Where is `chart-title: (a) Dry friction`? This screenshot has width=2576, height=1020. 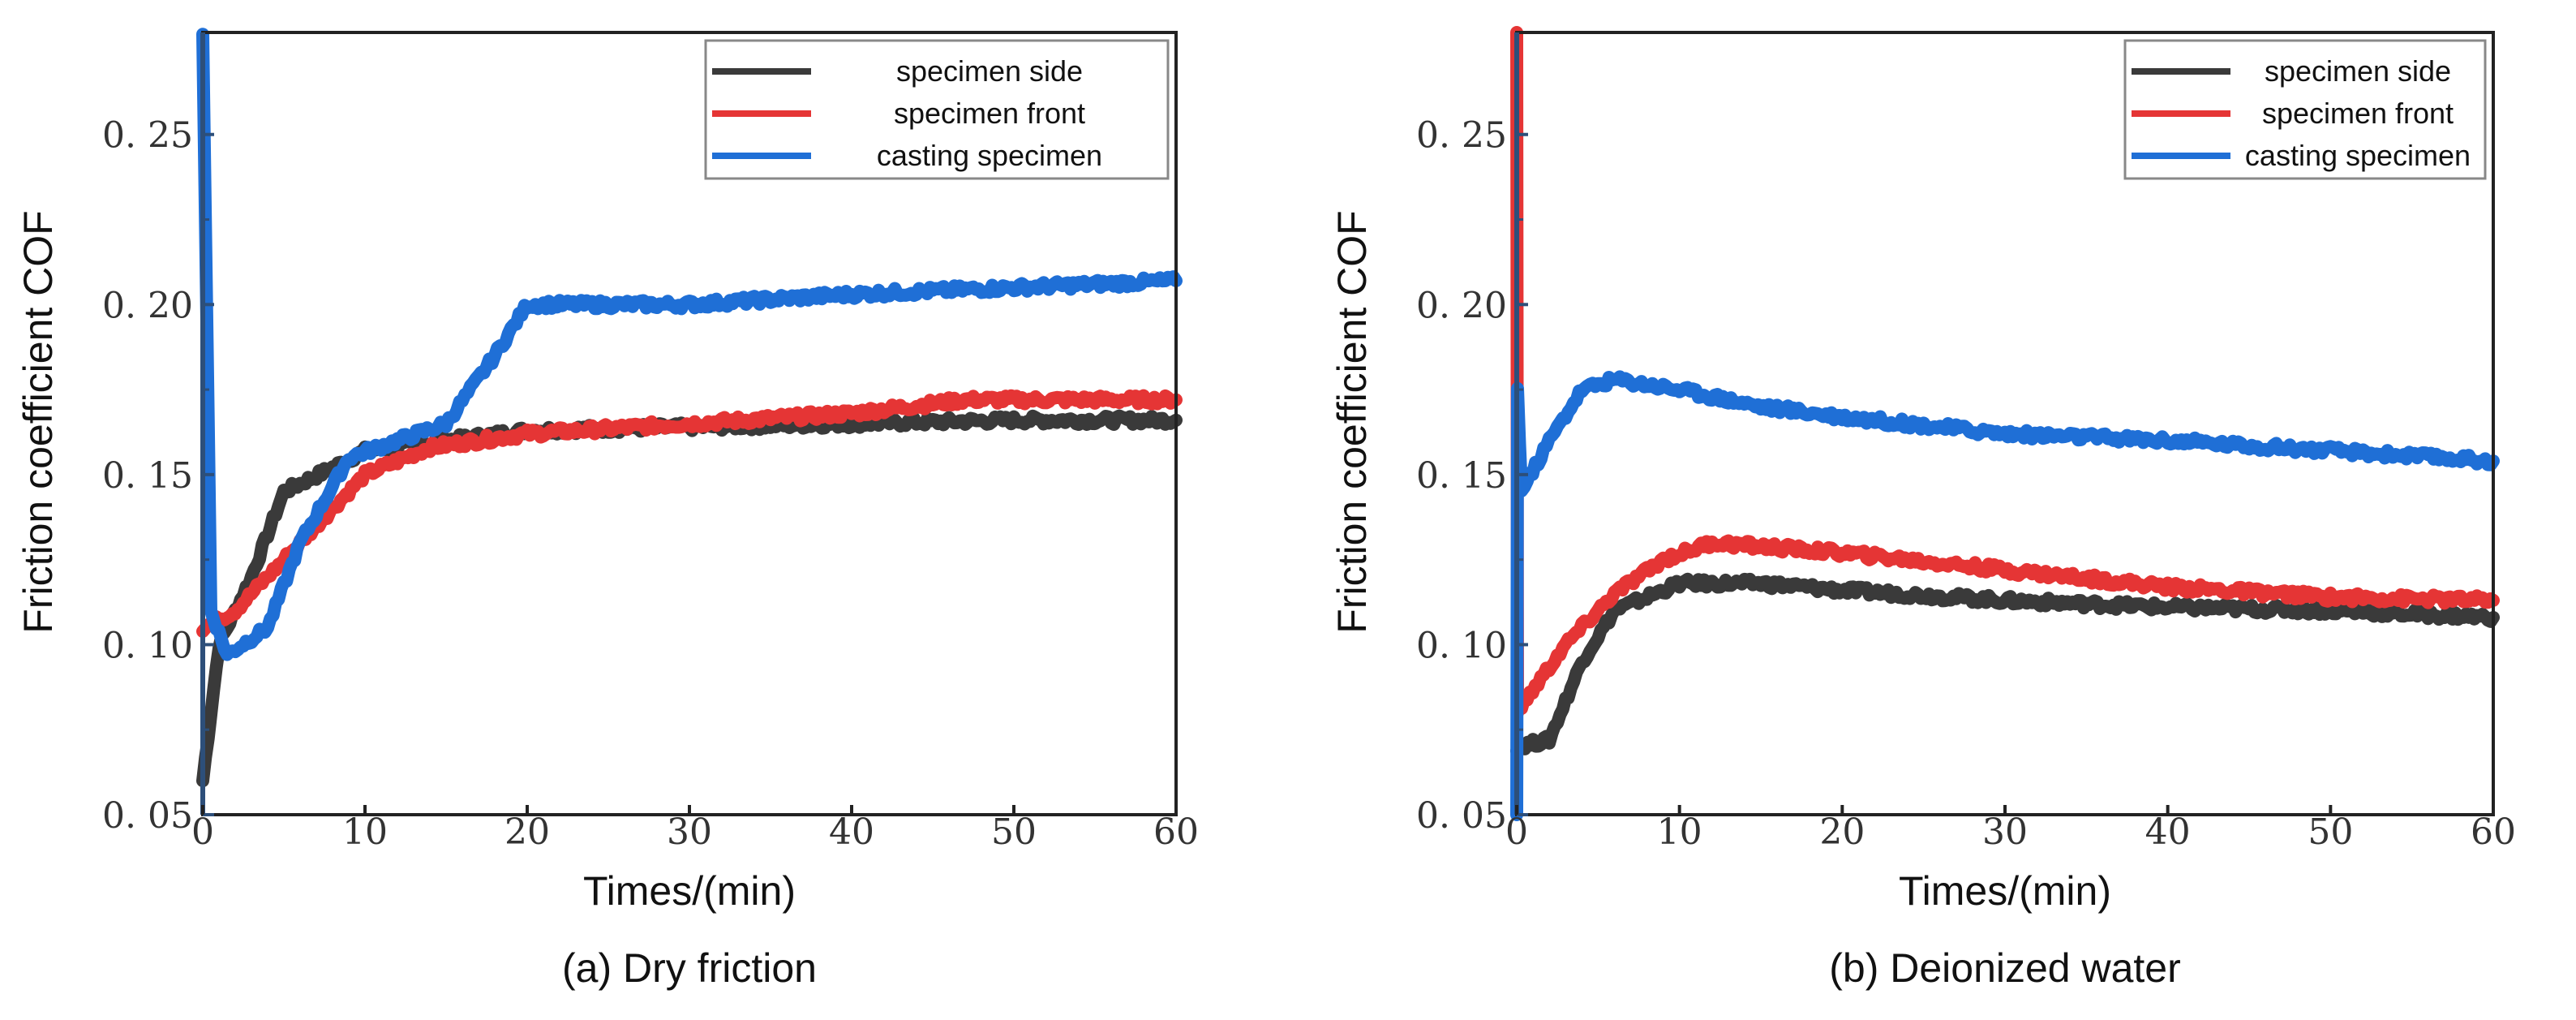 chart-title: (a) Dry friction is located at coordinates (689, 968).